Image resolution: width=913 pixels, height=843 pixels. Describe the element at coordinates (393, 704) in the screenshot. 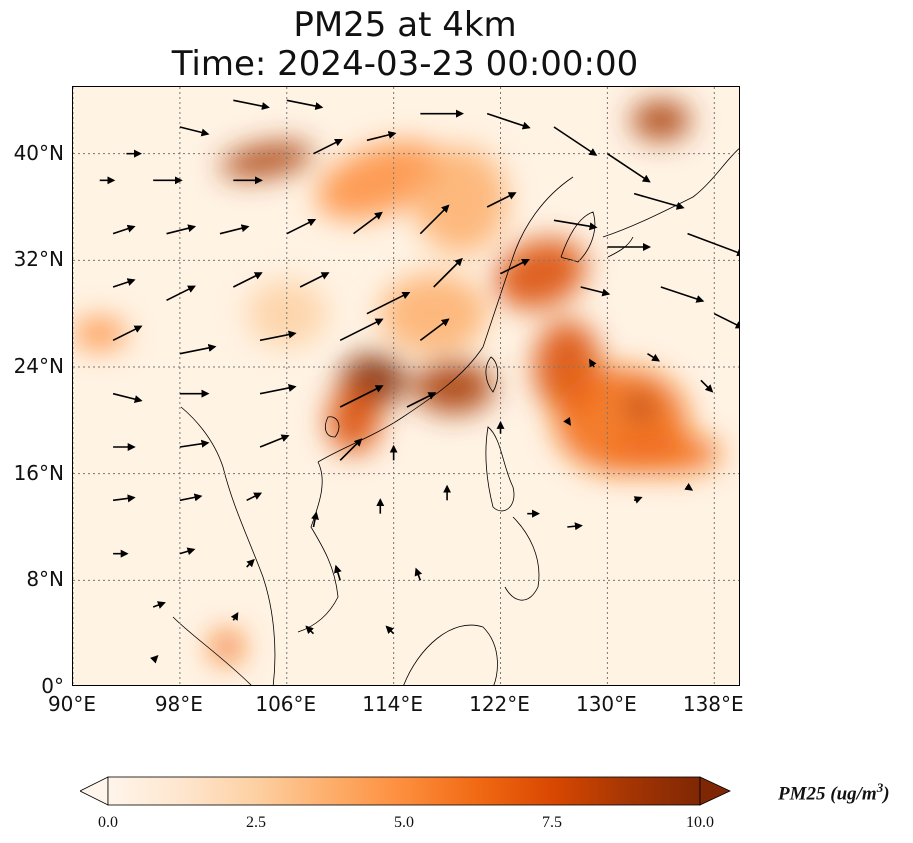

I see `longitude-tick-label: 114°E` at that location.